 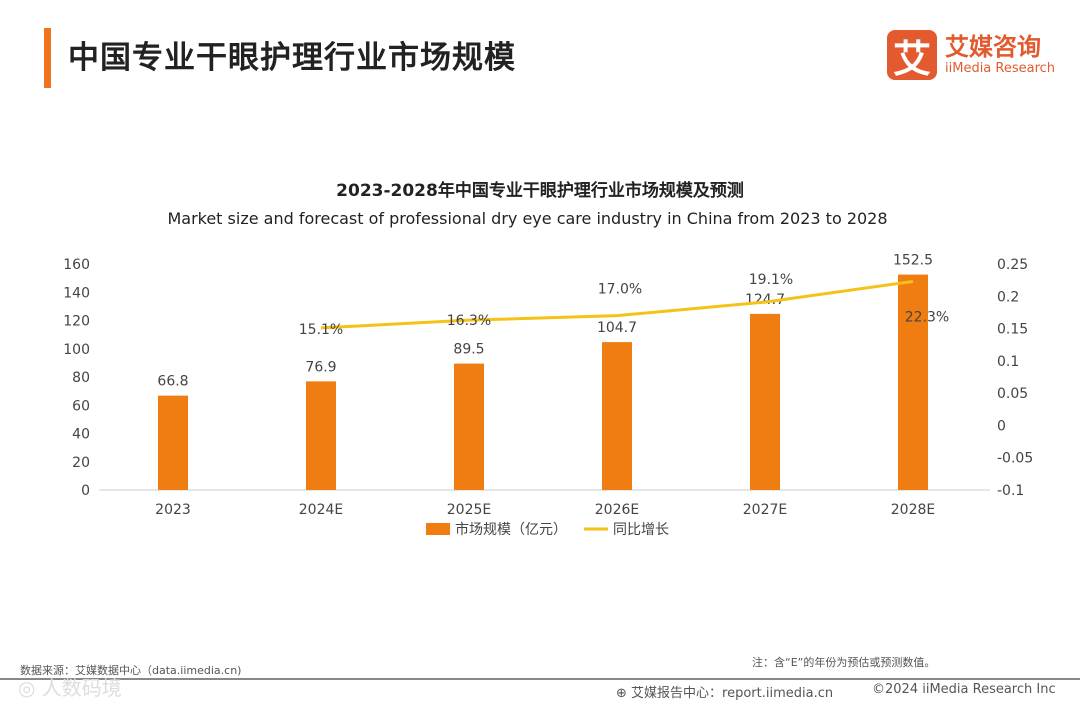 What do you see at coordinates (320, 367) in the screenshot?
I see `bar-label: 76.9` at bounding box center [320, 367].